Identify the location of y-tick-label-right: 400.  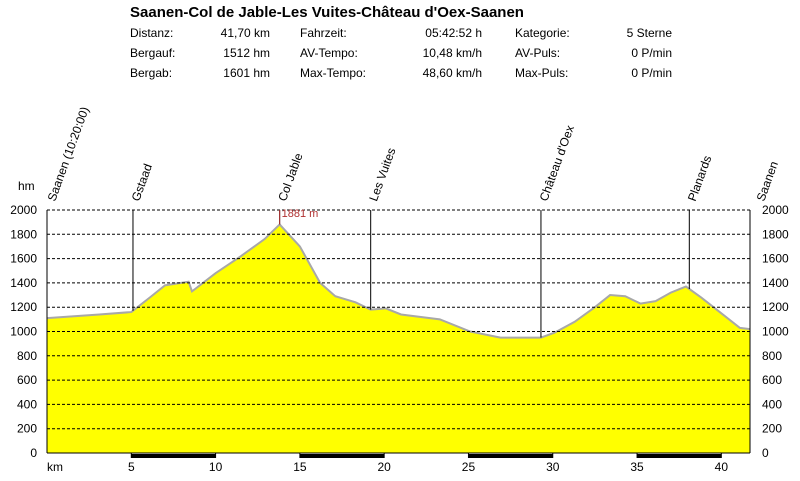
(772, 404).